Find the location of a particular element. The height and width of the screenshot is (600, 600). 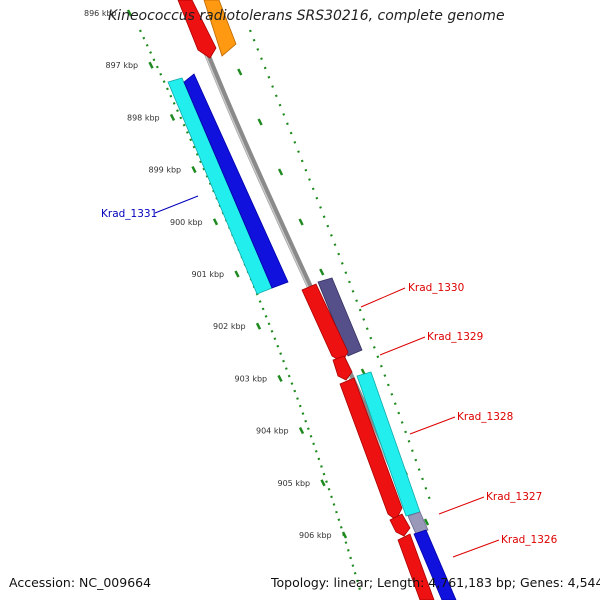

gene-label-krad-1329: Krad_1329 is located at coordinates (455, 337).